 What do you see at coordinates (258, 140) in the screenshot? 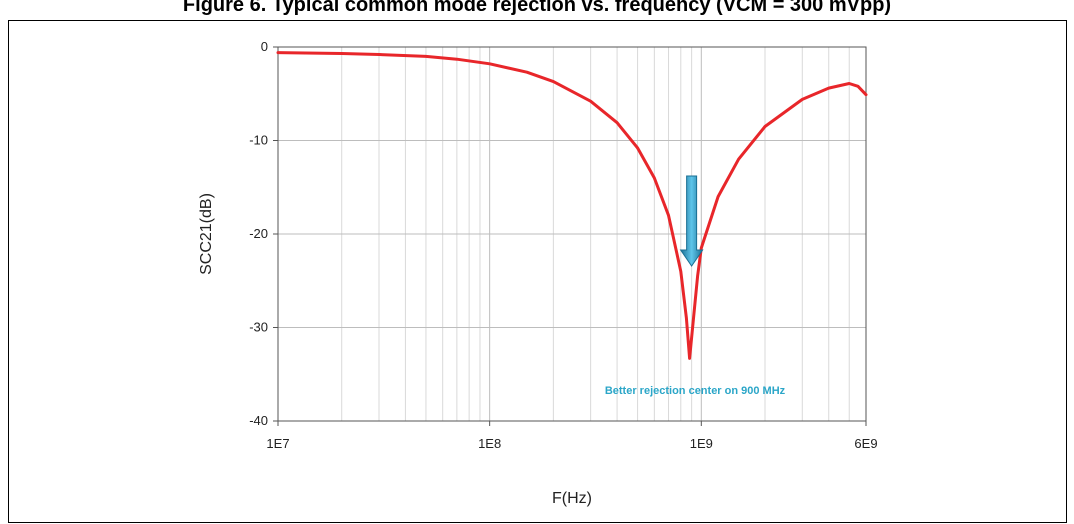
I see `y-tick-label: -10` at bounding box center [258, 140].